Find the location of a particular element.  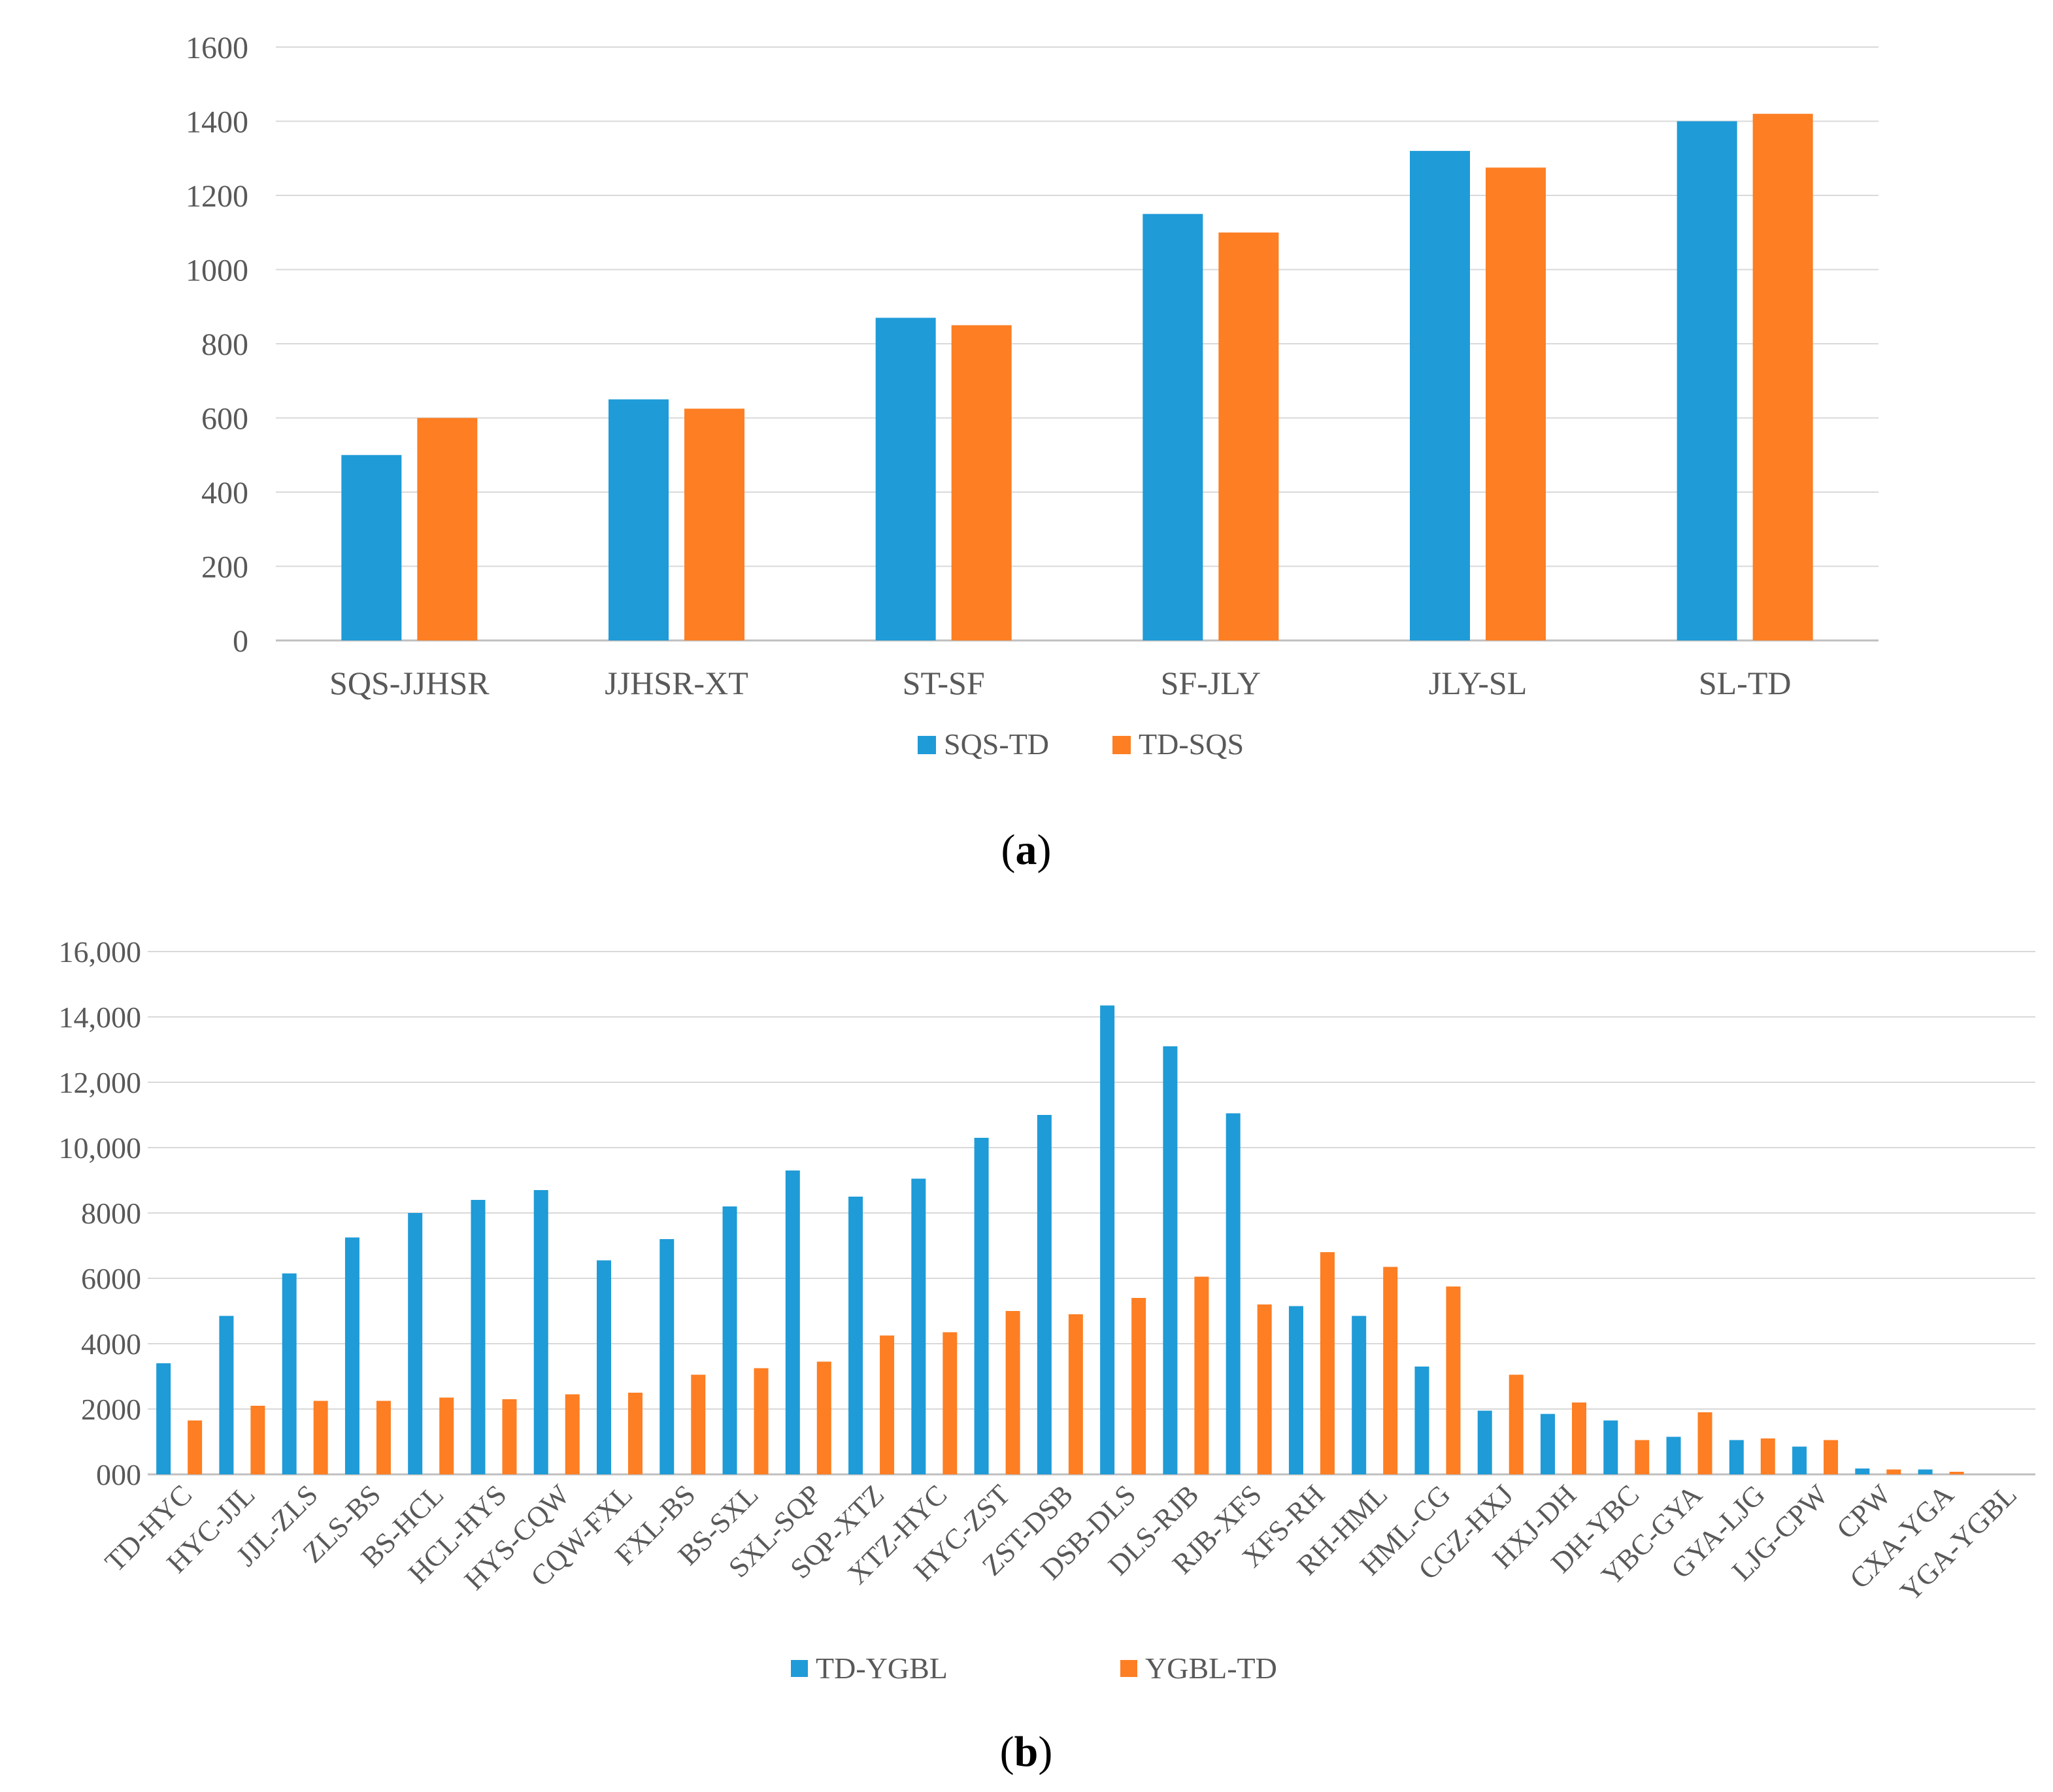

legend-label-td-ygbl: TD-YGBL is located at coordinates (882, 1668).